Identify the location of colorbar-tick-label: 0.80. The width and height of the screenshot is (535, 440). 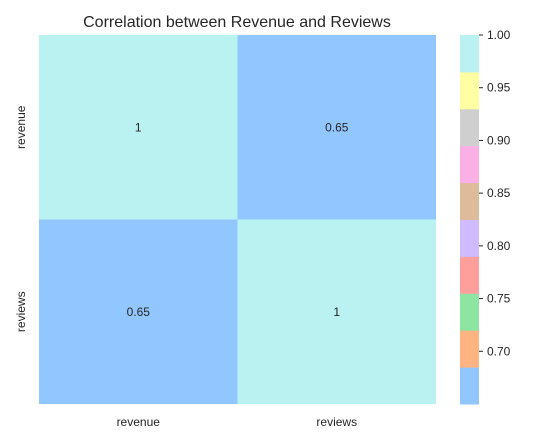
(499, 246).